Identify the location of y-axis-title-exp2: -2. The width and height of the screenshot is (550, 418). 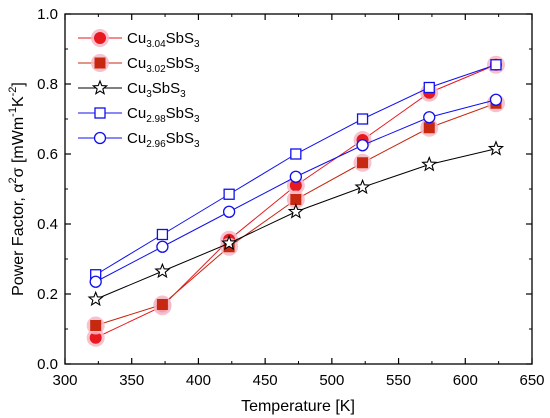
(13, 92).